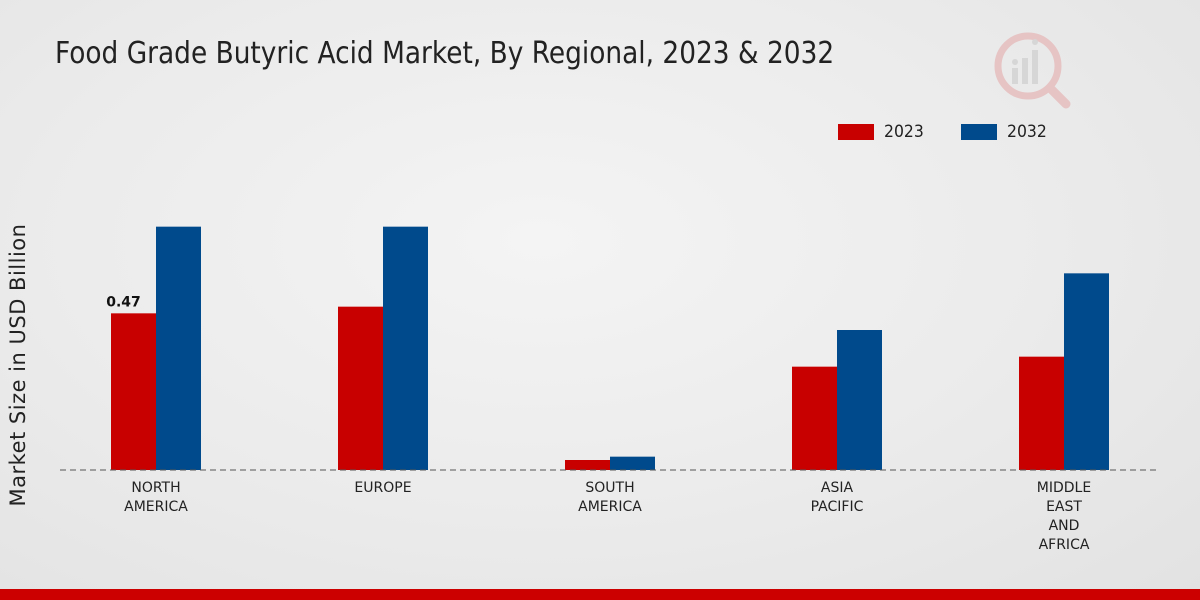 The image size is (1200, 600). I want to click on bar-2032-north-america, so click(178, 348).